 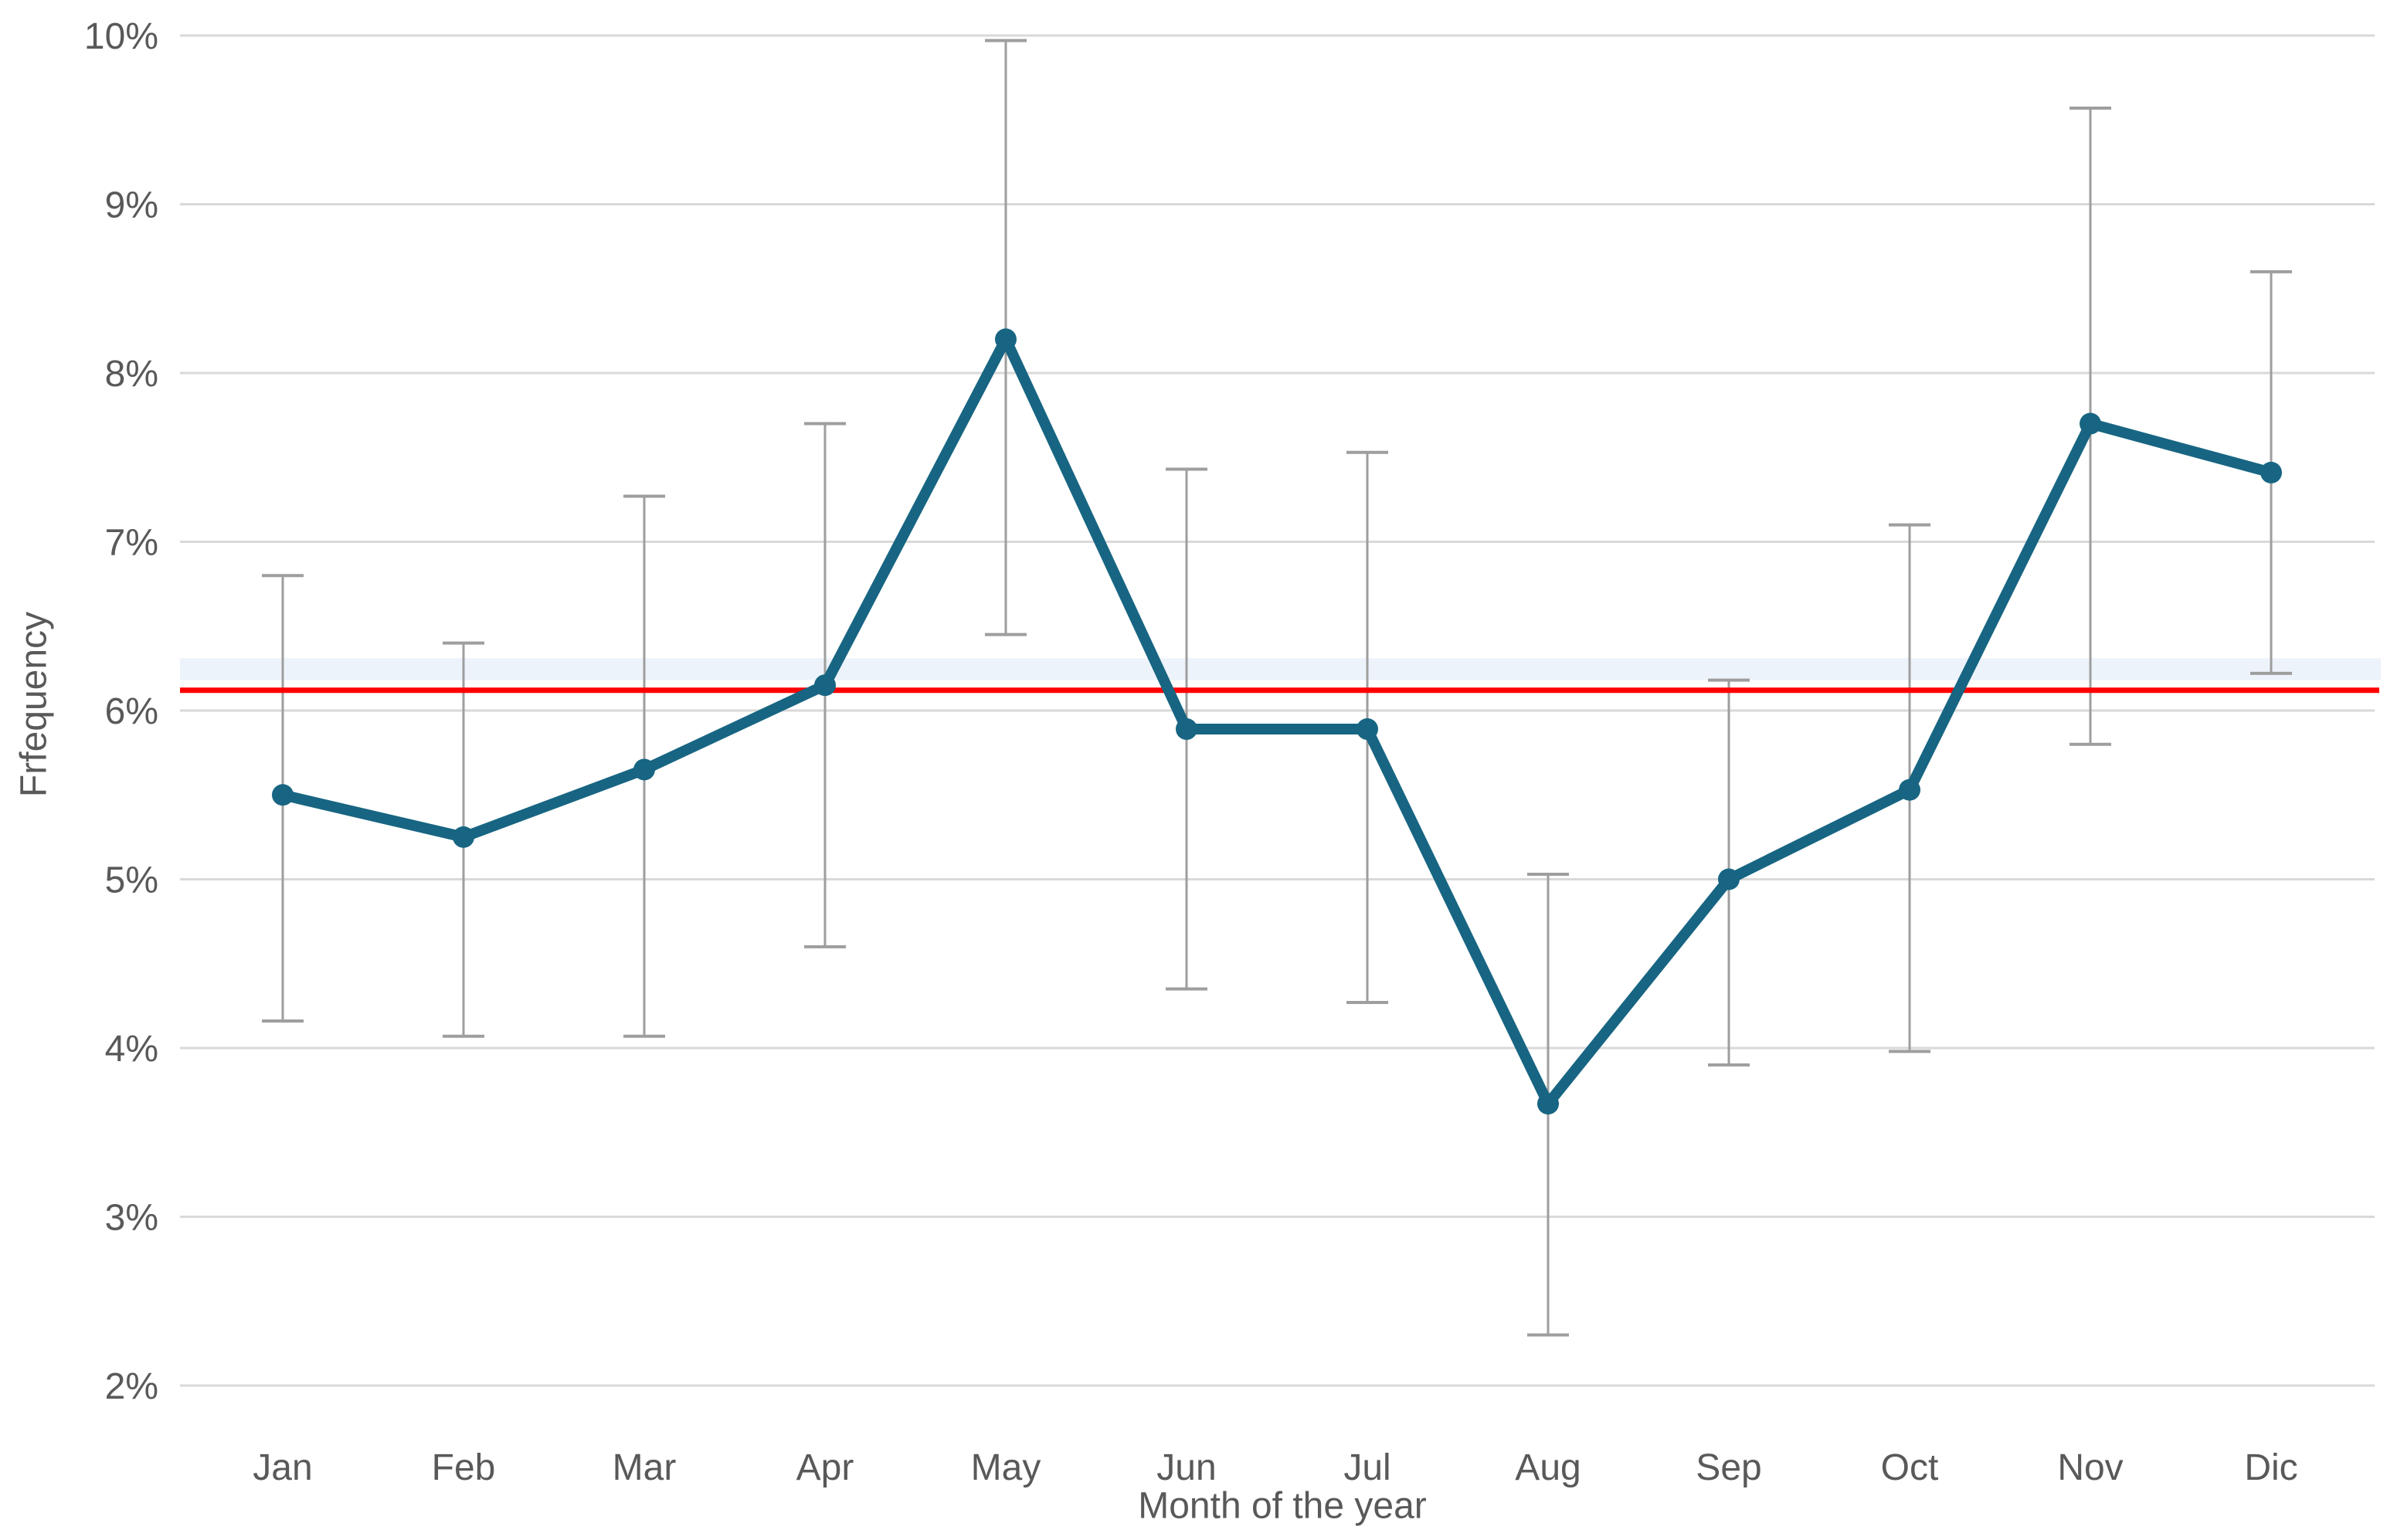 What do you see at coordinates (131, 712) in the screenshot?
I see `y-tick-label: 6%` at bounding box center [131, 712].